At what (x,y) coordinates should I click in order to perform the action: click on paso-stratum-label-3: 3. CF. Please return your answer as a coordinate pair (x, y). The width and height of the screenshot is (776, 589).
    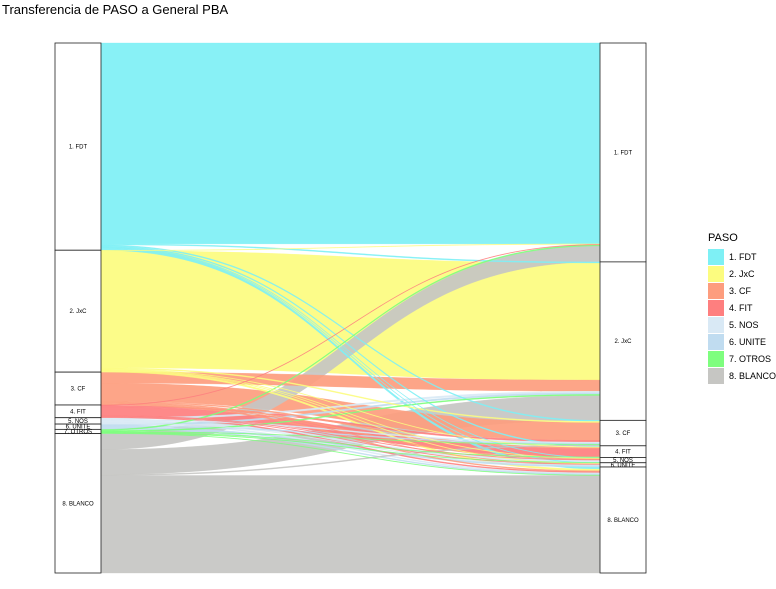
    Looking at the image, I should click on (78, 390).